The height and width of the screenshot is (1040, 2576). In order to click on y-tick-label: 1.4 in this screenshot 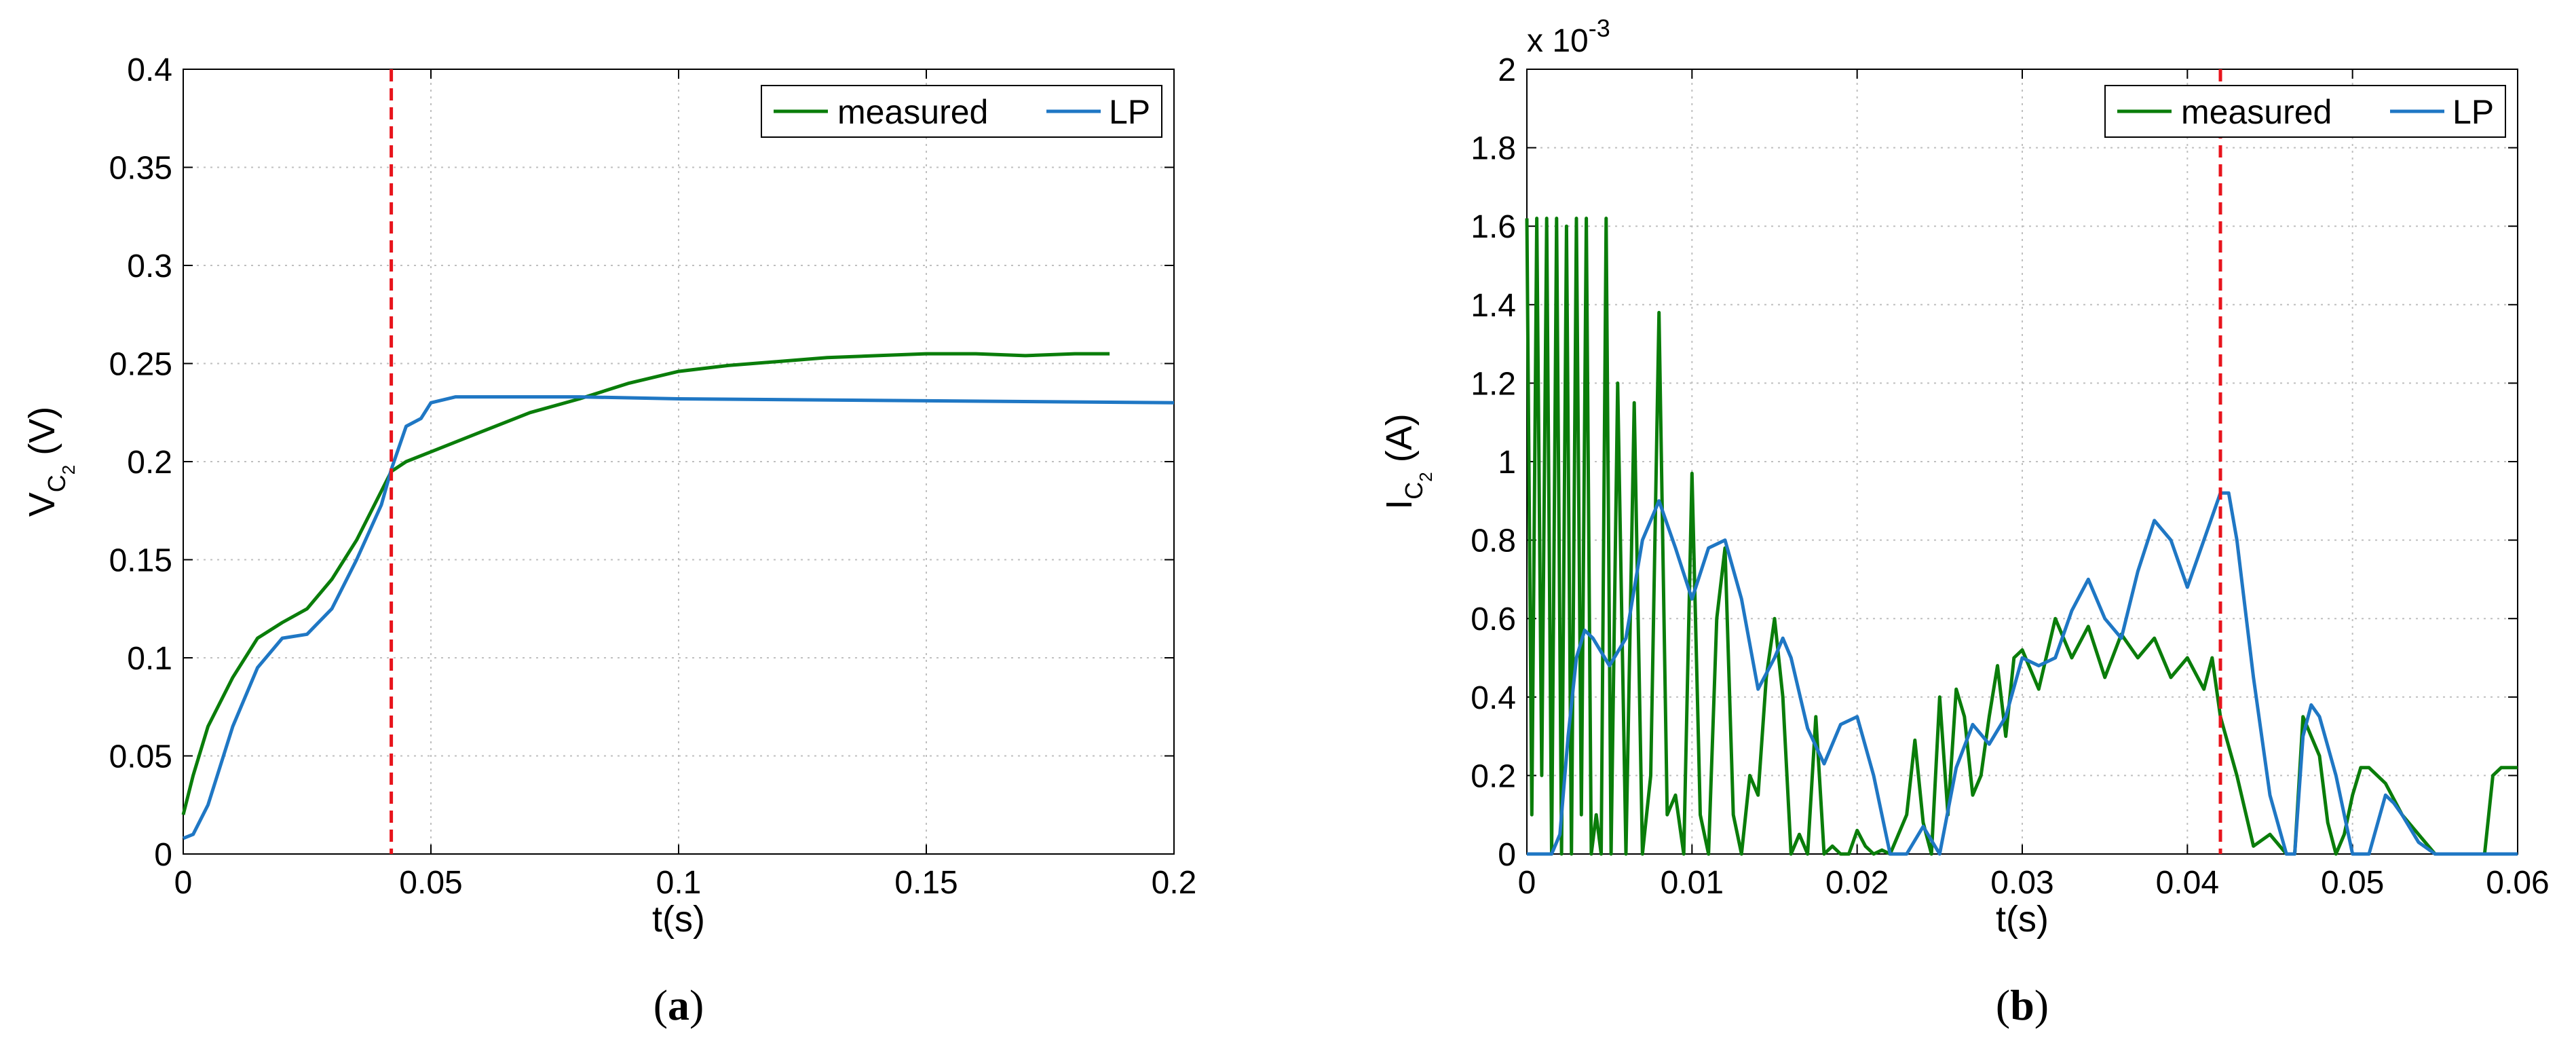, I will do `click(1493, 306)`.